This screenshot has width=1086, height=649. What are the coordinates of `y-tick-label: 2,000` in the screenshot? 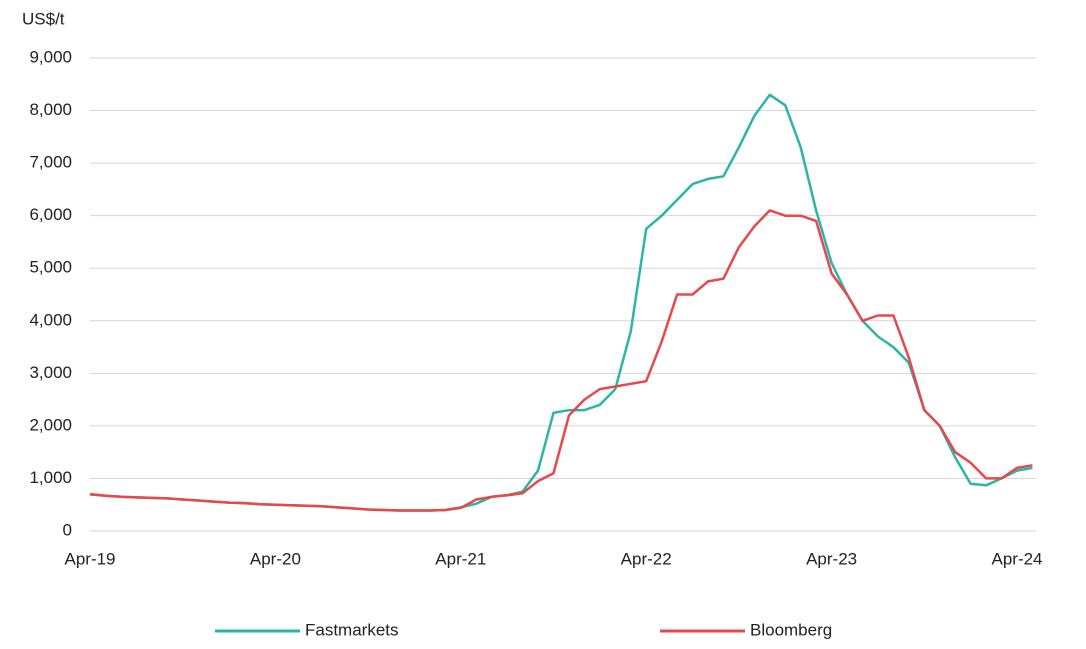 It's located at (50, 424).